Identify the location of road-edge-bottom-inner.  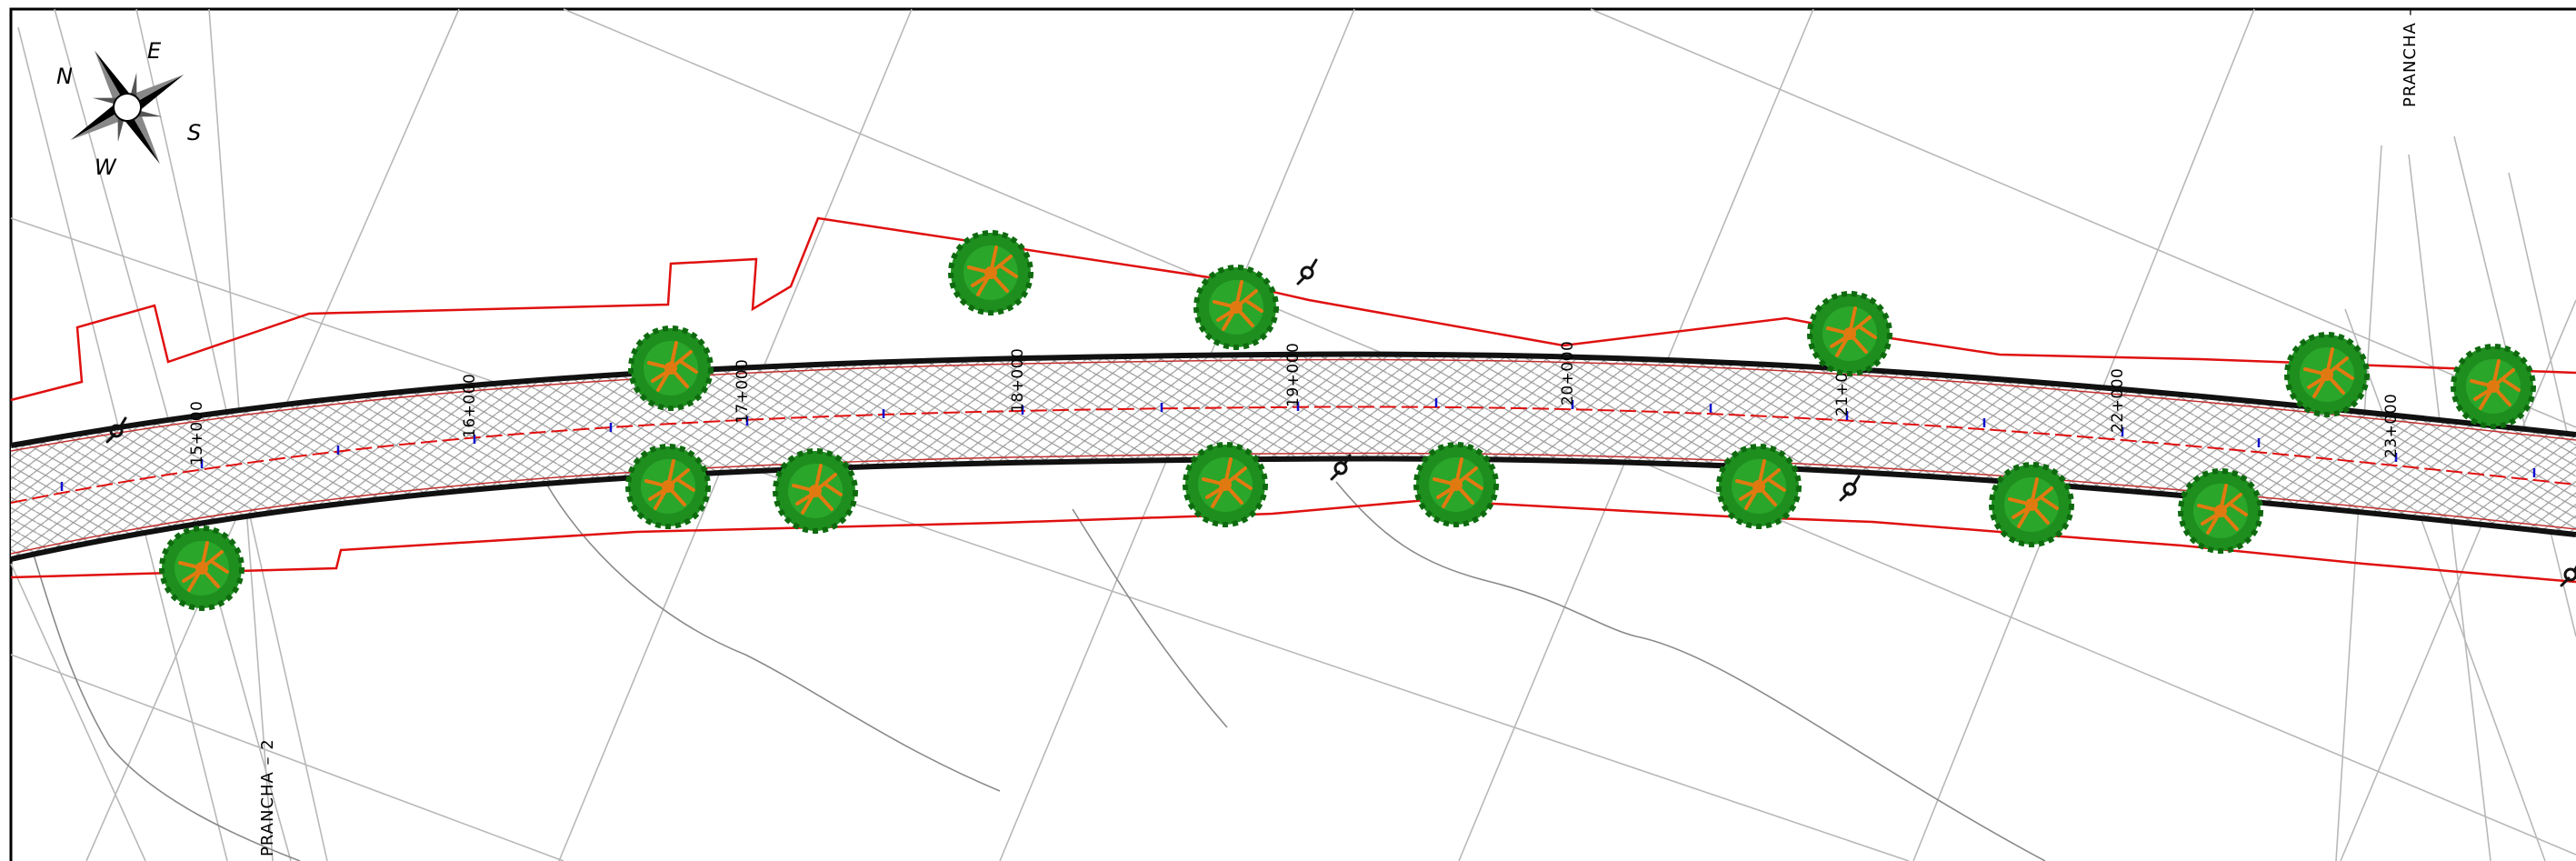
(1293, 503).